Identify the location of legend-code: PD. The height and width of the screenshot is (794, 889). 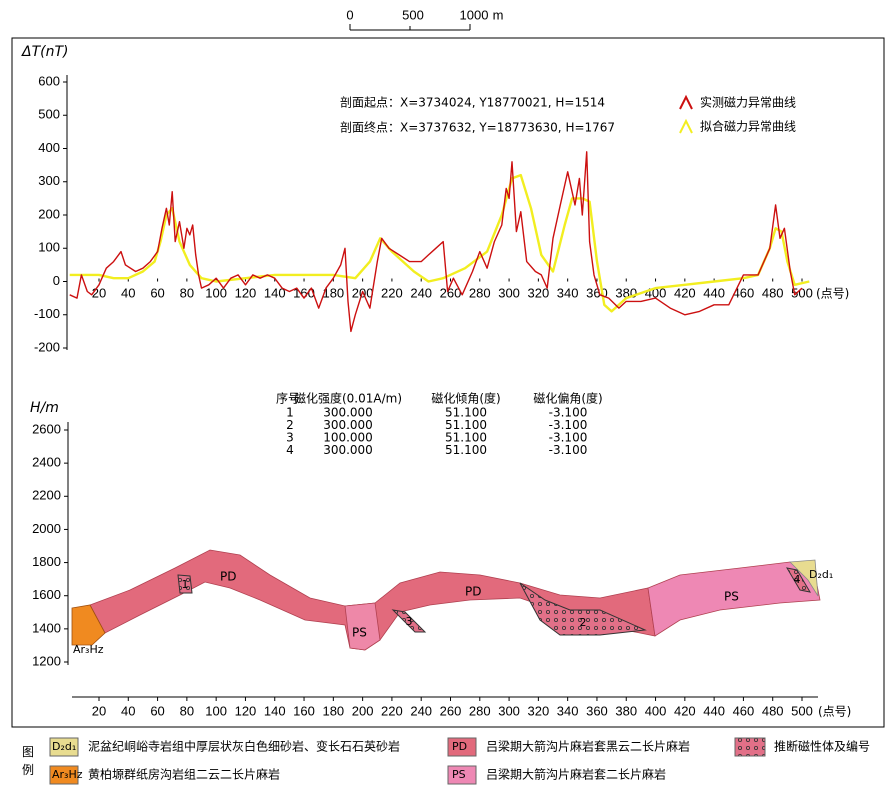
(459, 746).